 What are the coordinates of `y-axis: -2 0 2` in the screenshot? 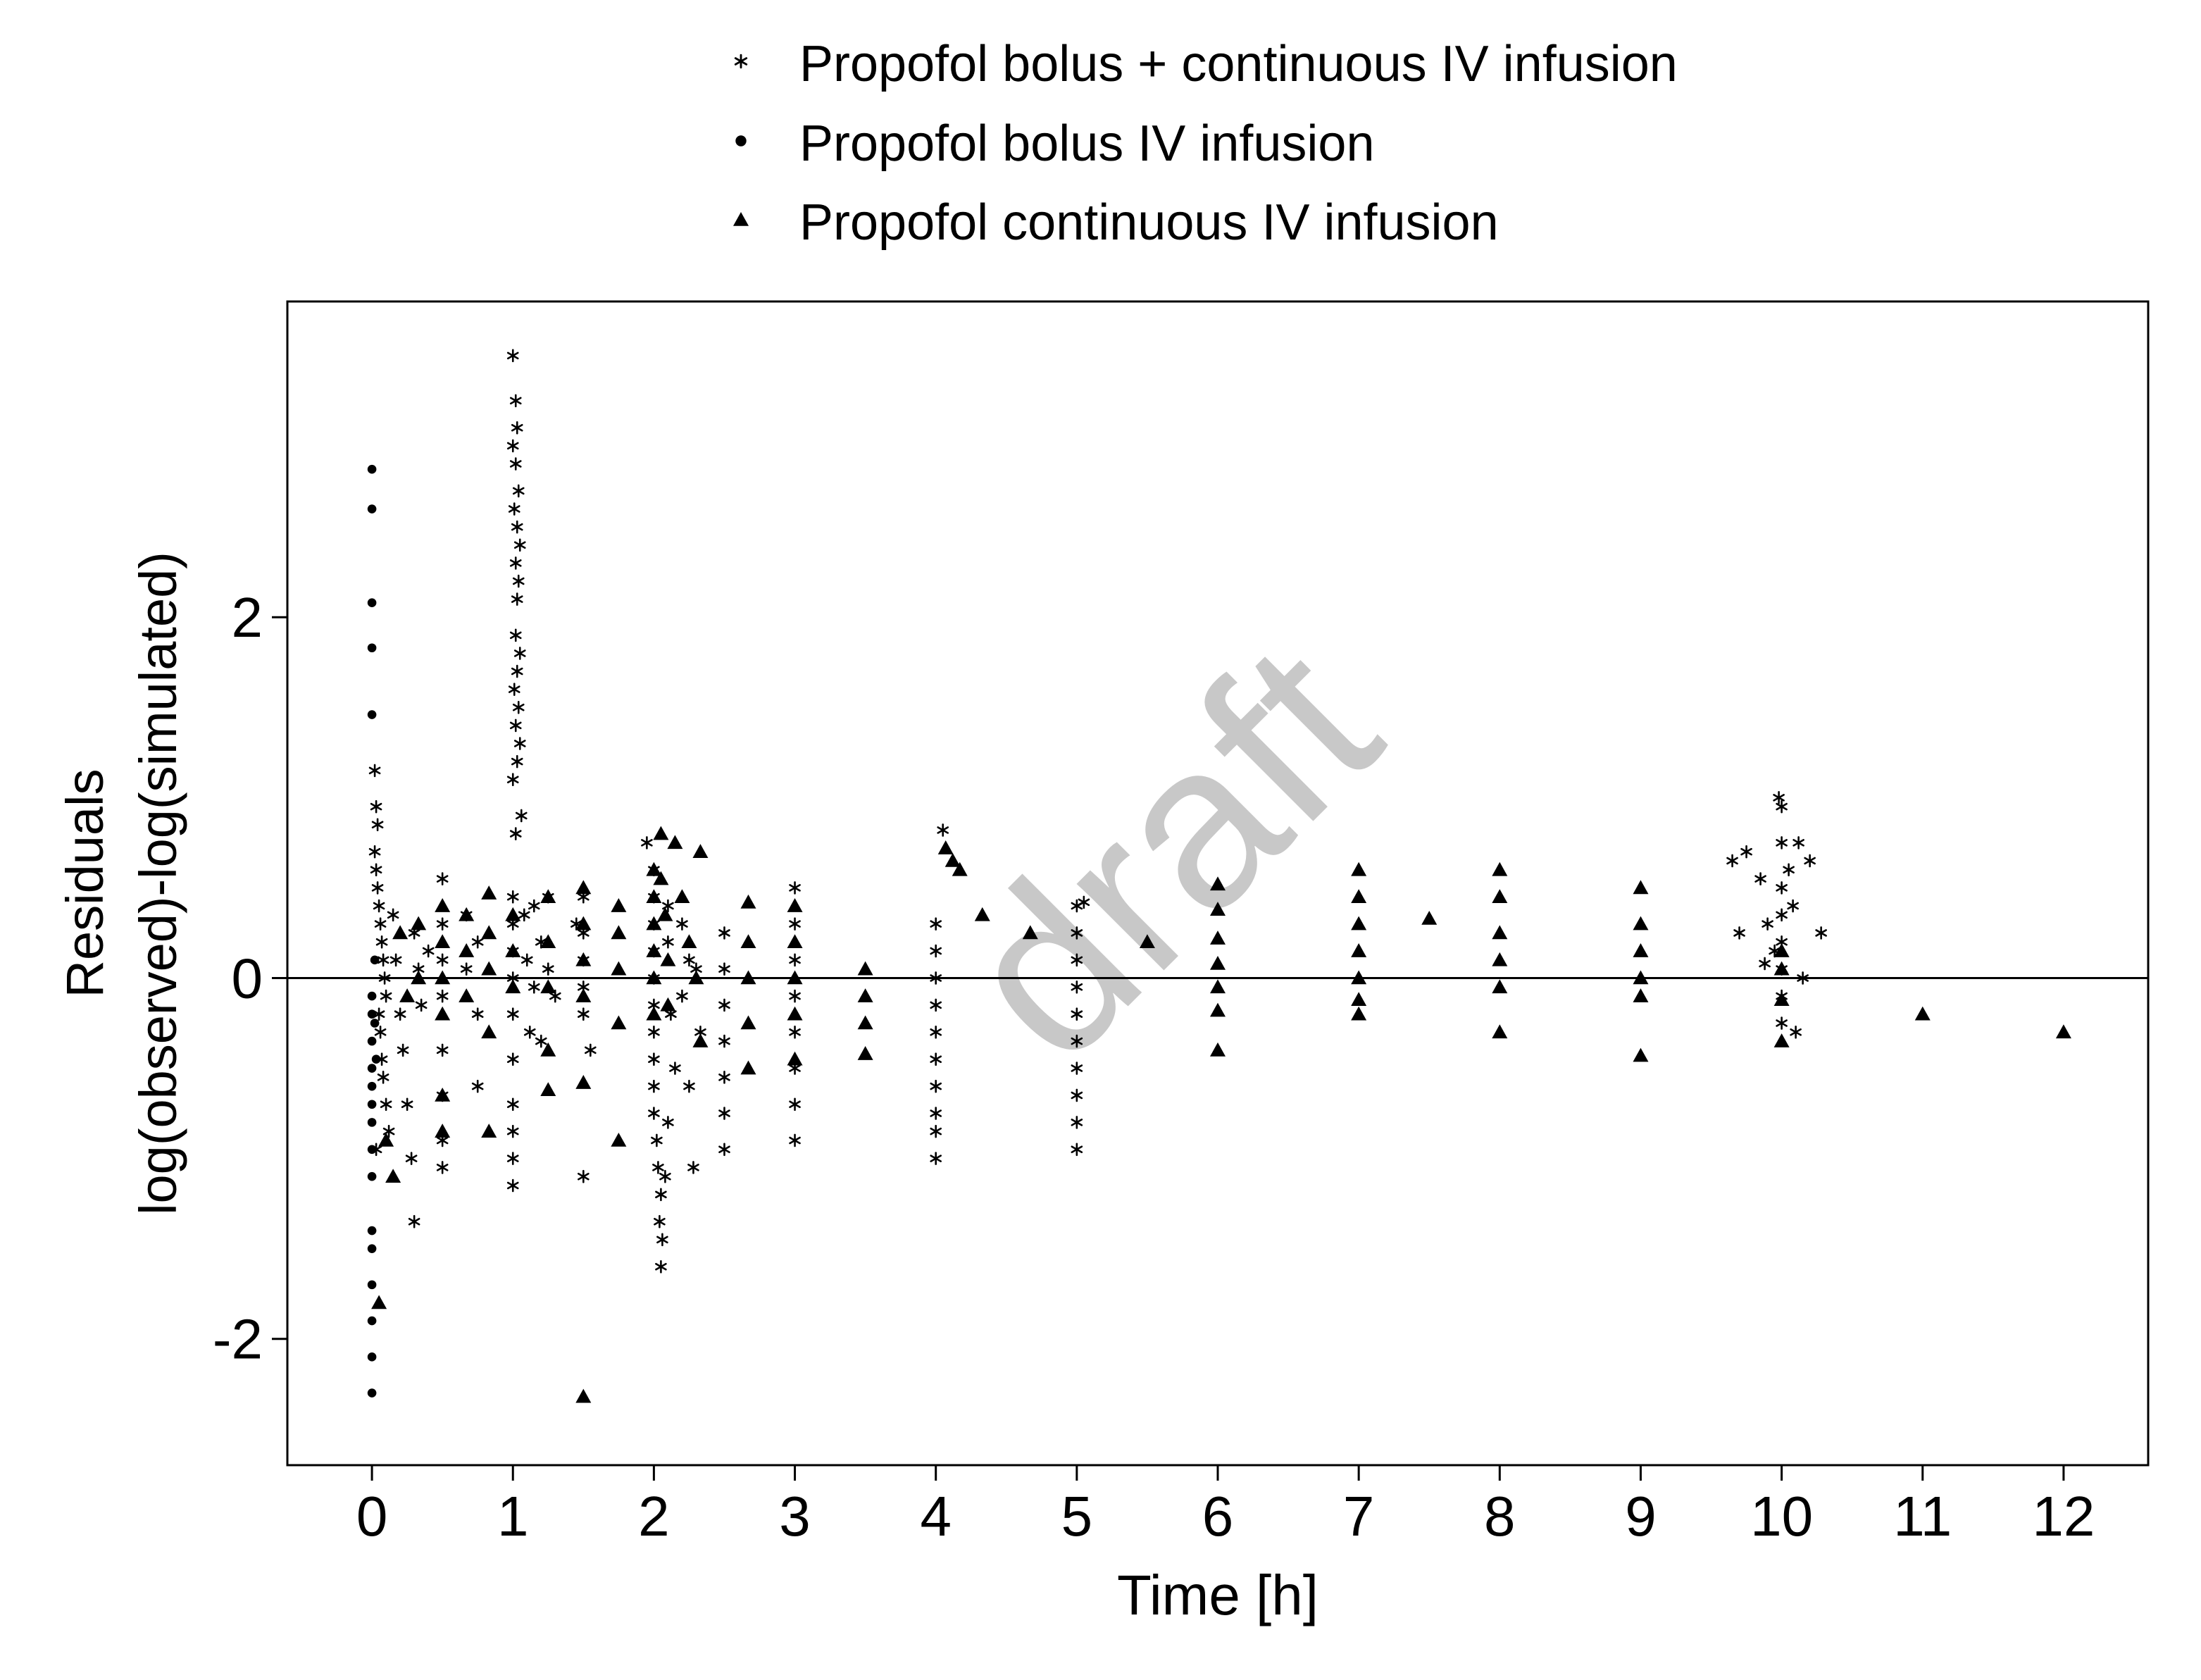 It's located at (250, 978).